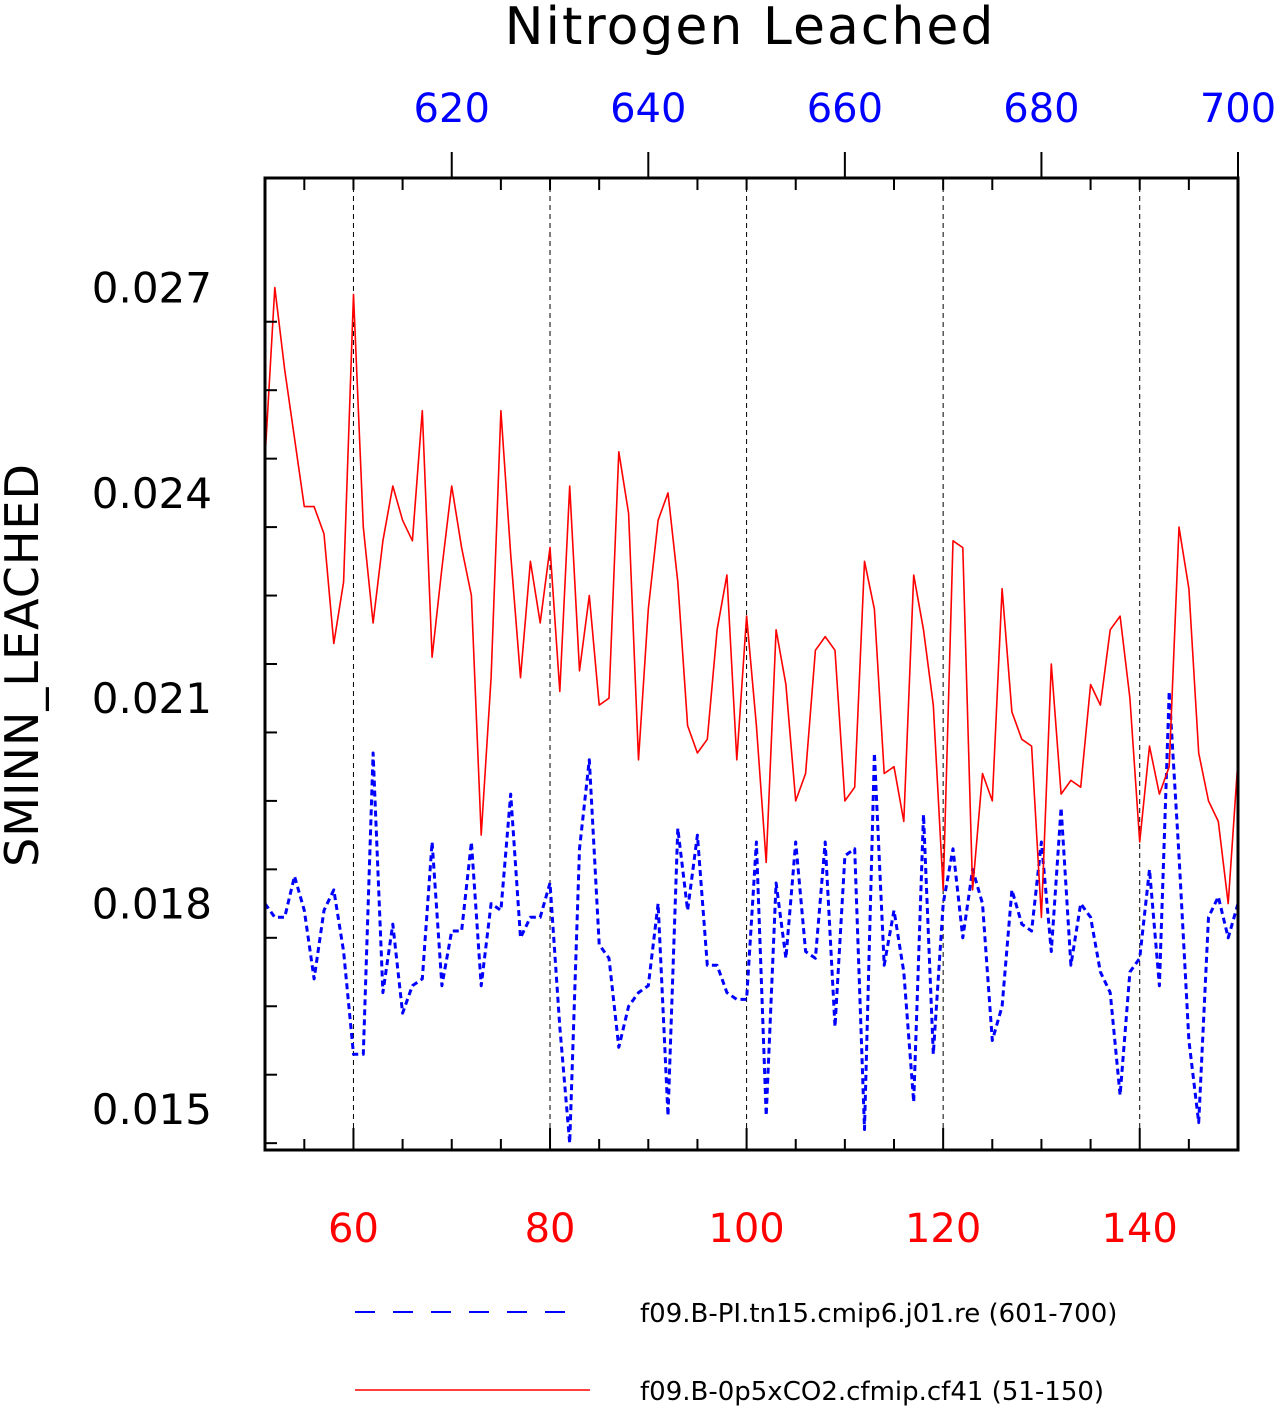 The image size is (1280, 1408). I want to click on x-top-tick-label: 700, so click(1238, 109).